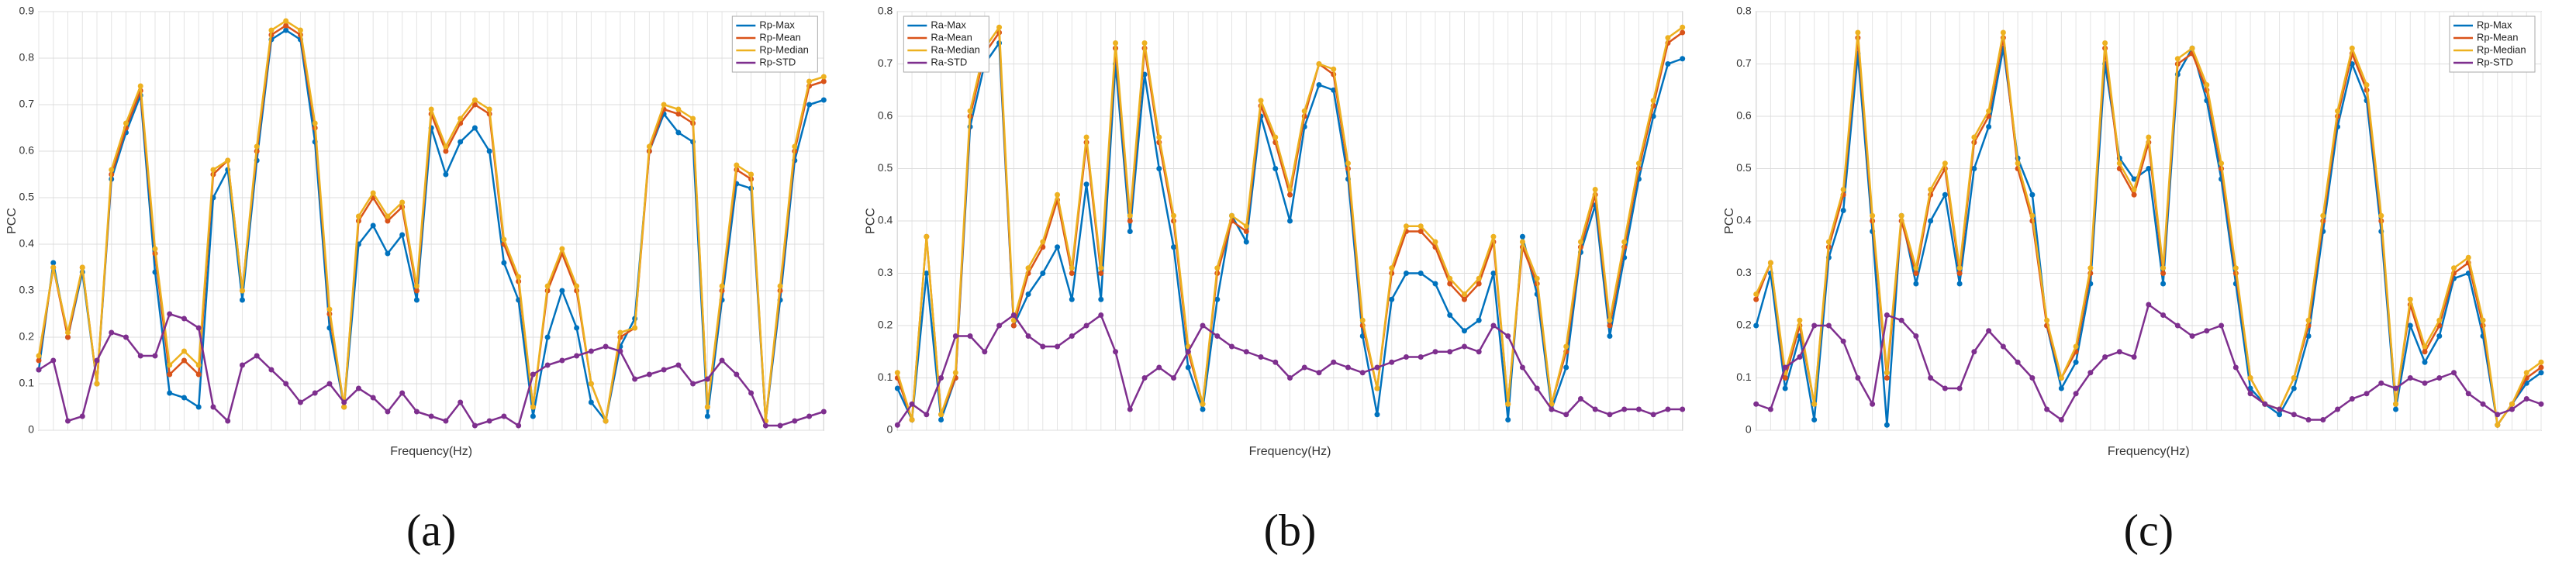 The image size is (2576, 569). What do you see at coordinates (27, 336) in the screenshot?
I see `y-tick-label: 0.2` at bounding box center [27, 336].